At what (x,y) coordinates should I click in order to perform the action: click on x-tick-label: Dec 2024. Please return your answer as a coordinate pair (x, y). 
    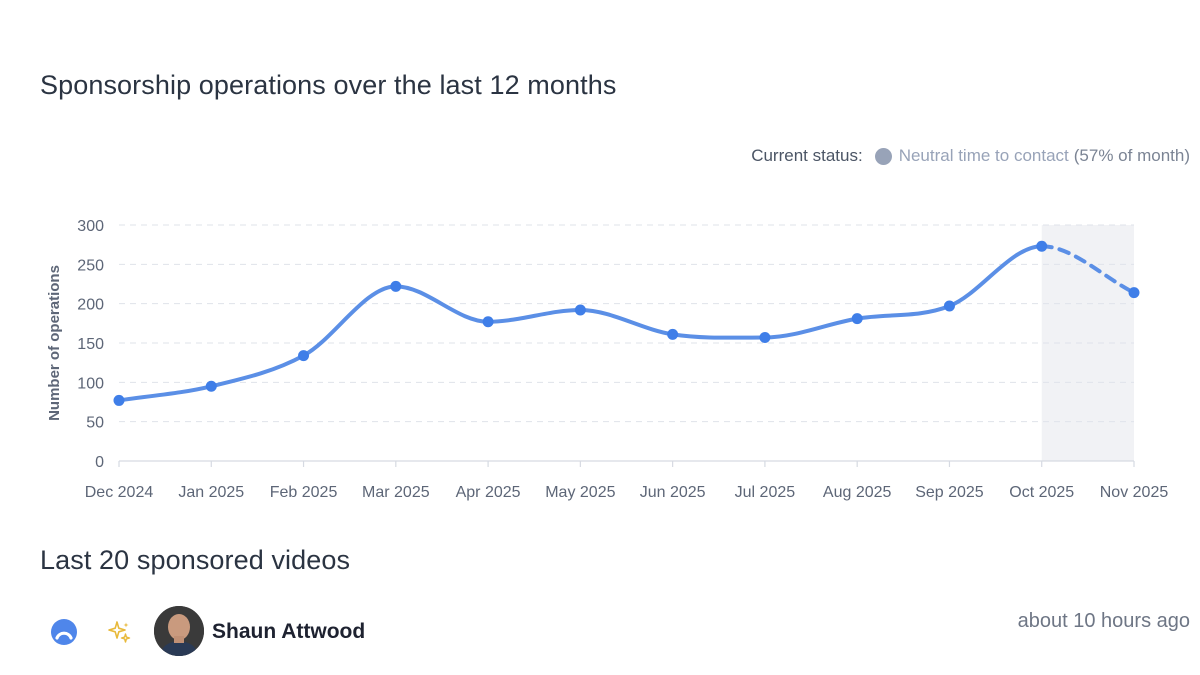
    Looking at the image, I should click on (119, 492).